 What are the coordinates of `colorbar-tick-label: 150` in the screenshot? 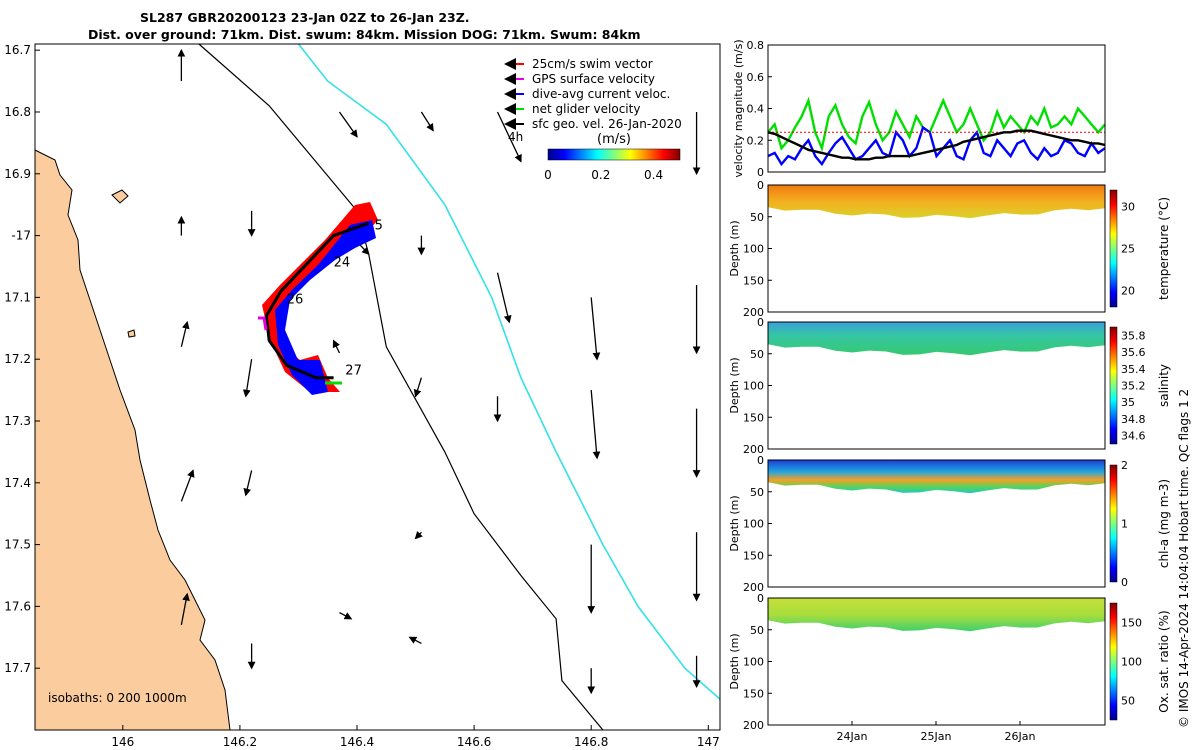 It's located at (1131, 623).